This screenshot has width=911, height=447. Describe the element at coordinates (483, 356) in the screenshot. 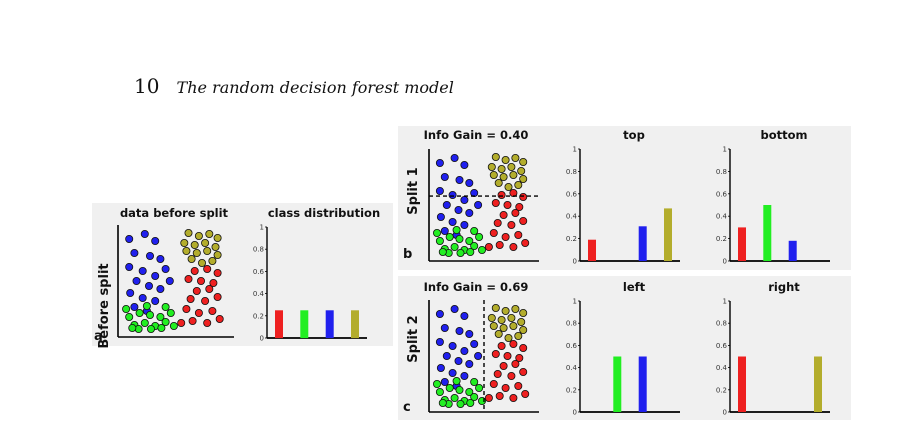

I see `scatter-c` at that location.